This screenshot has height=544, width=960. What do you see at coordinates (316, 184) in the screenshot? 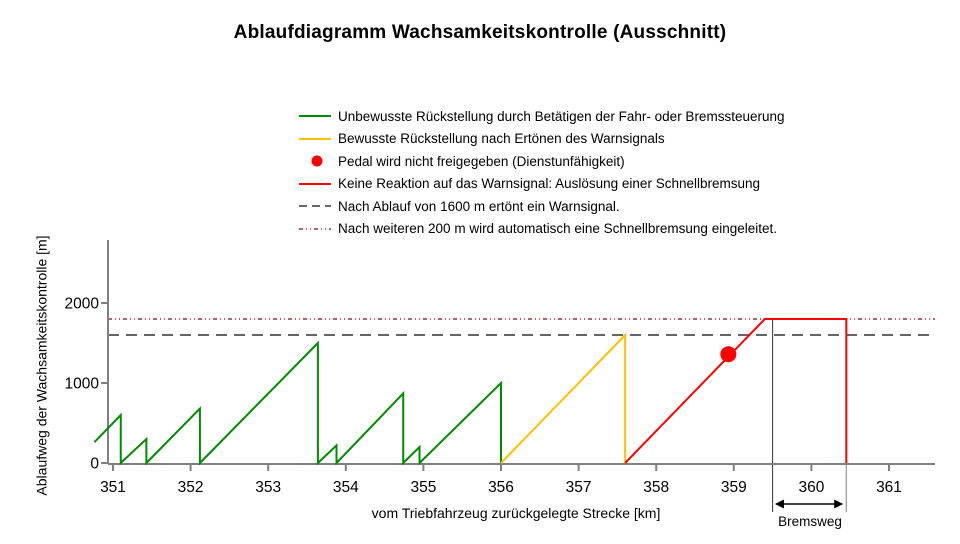
I see `red-line-icon` at bounding box center [316, 184].